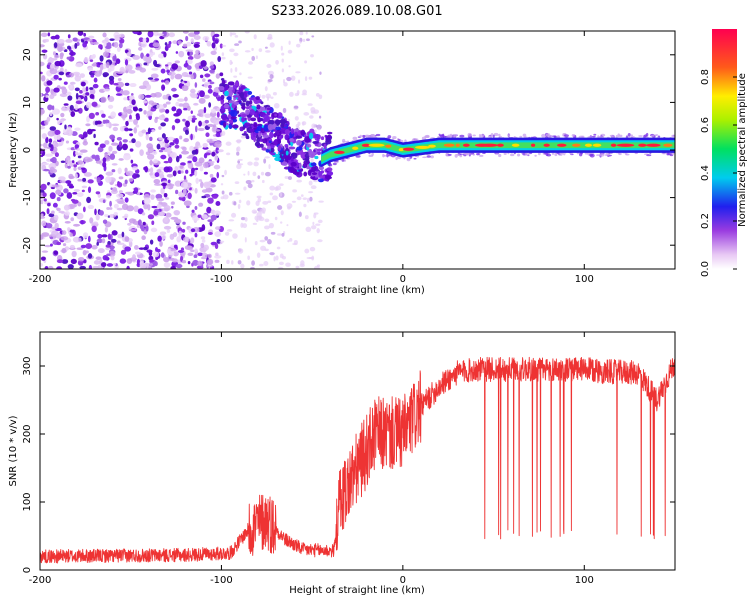  What do you see at coordinates (705, 269) in the screenshot?
I see `colorbar-tick-label: 0.0` at bounding box center [705, 269].